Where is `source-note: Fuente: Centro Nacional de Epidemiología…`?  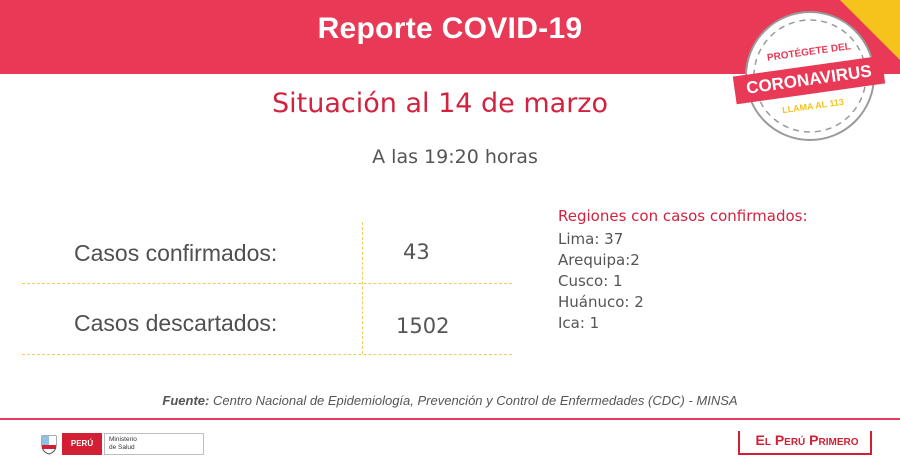
source-note: Fuente: Centro Nacional de Epidemiología… is located at coordinates (450, 400).